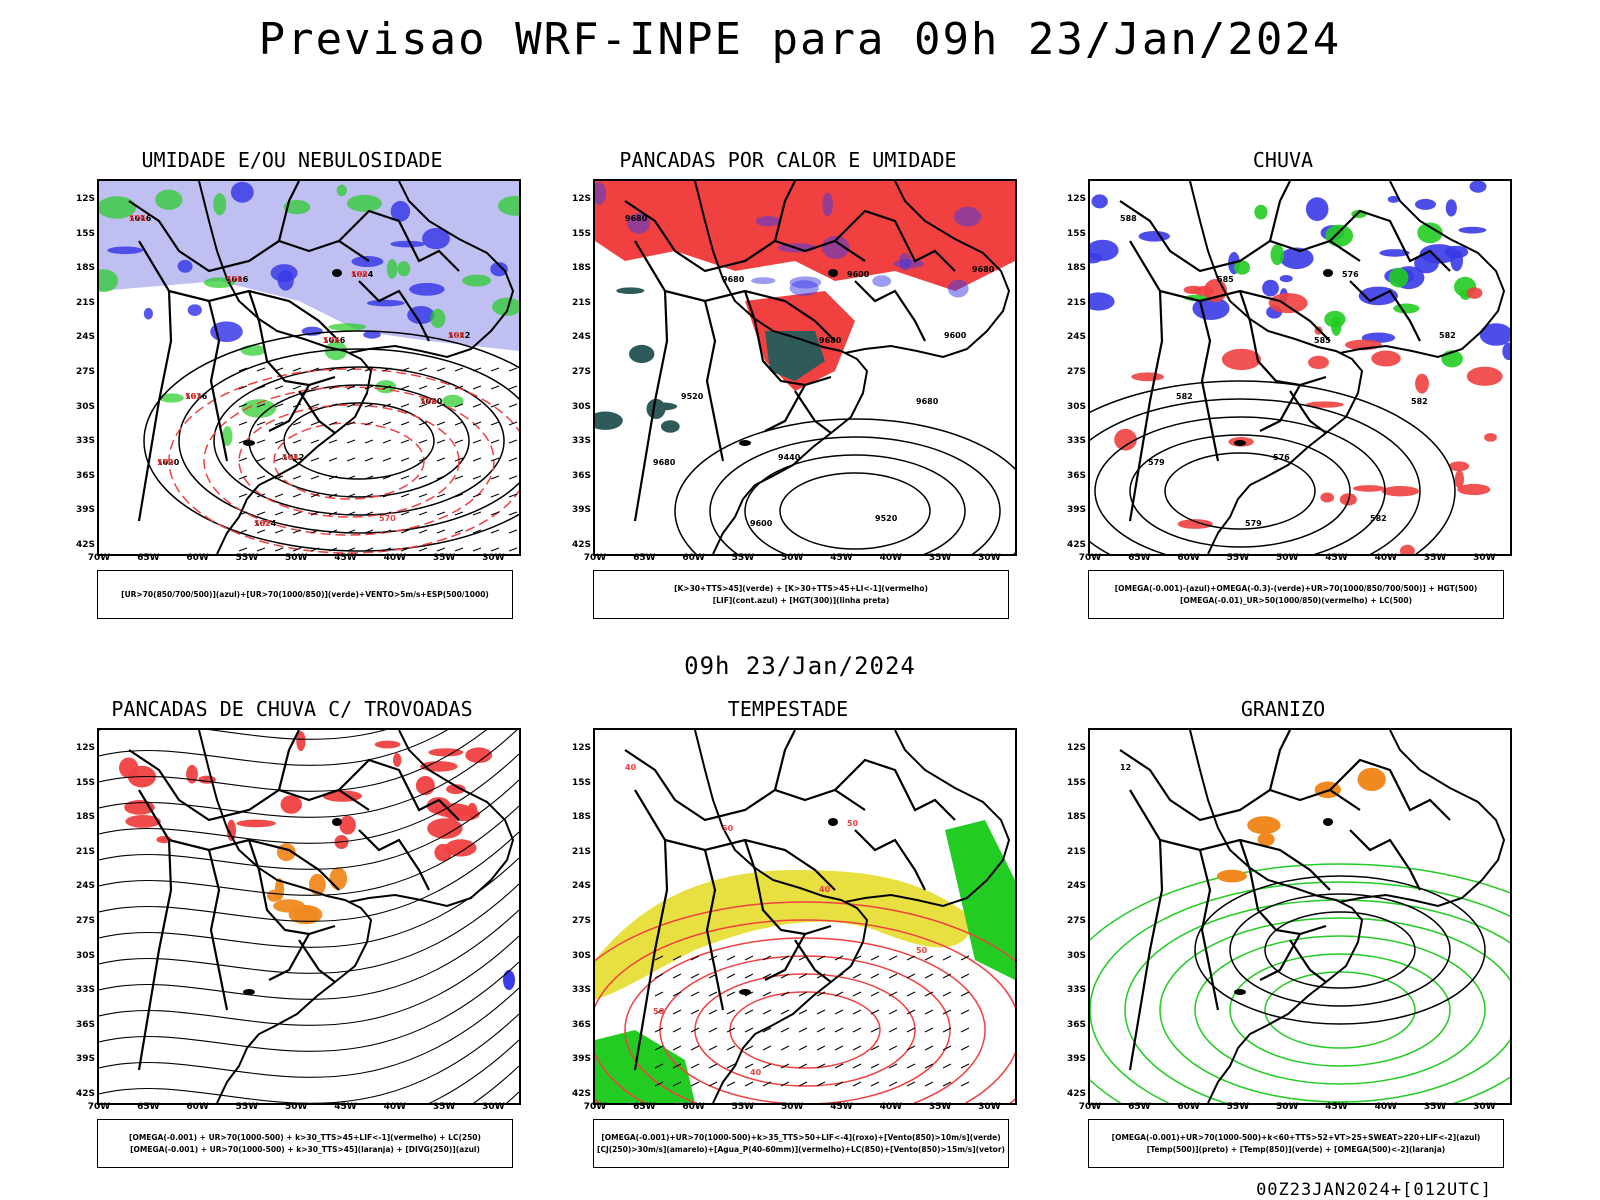 The height and width of the screenshot is (1200, 1600). Describe the element at coordinates (444, 1107) in the screenshot. I see `lon-tick-label: 35W` at that location.